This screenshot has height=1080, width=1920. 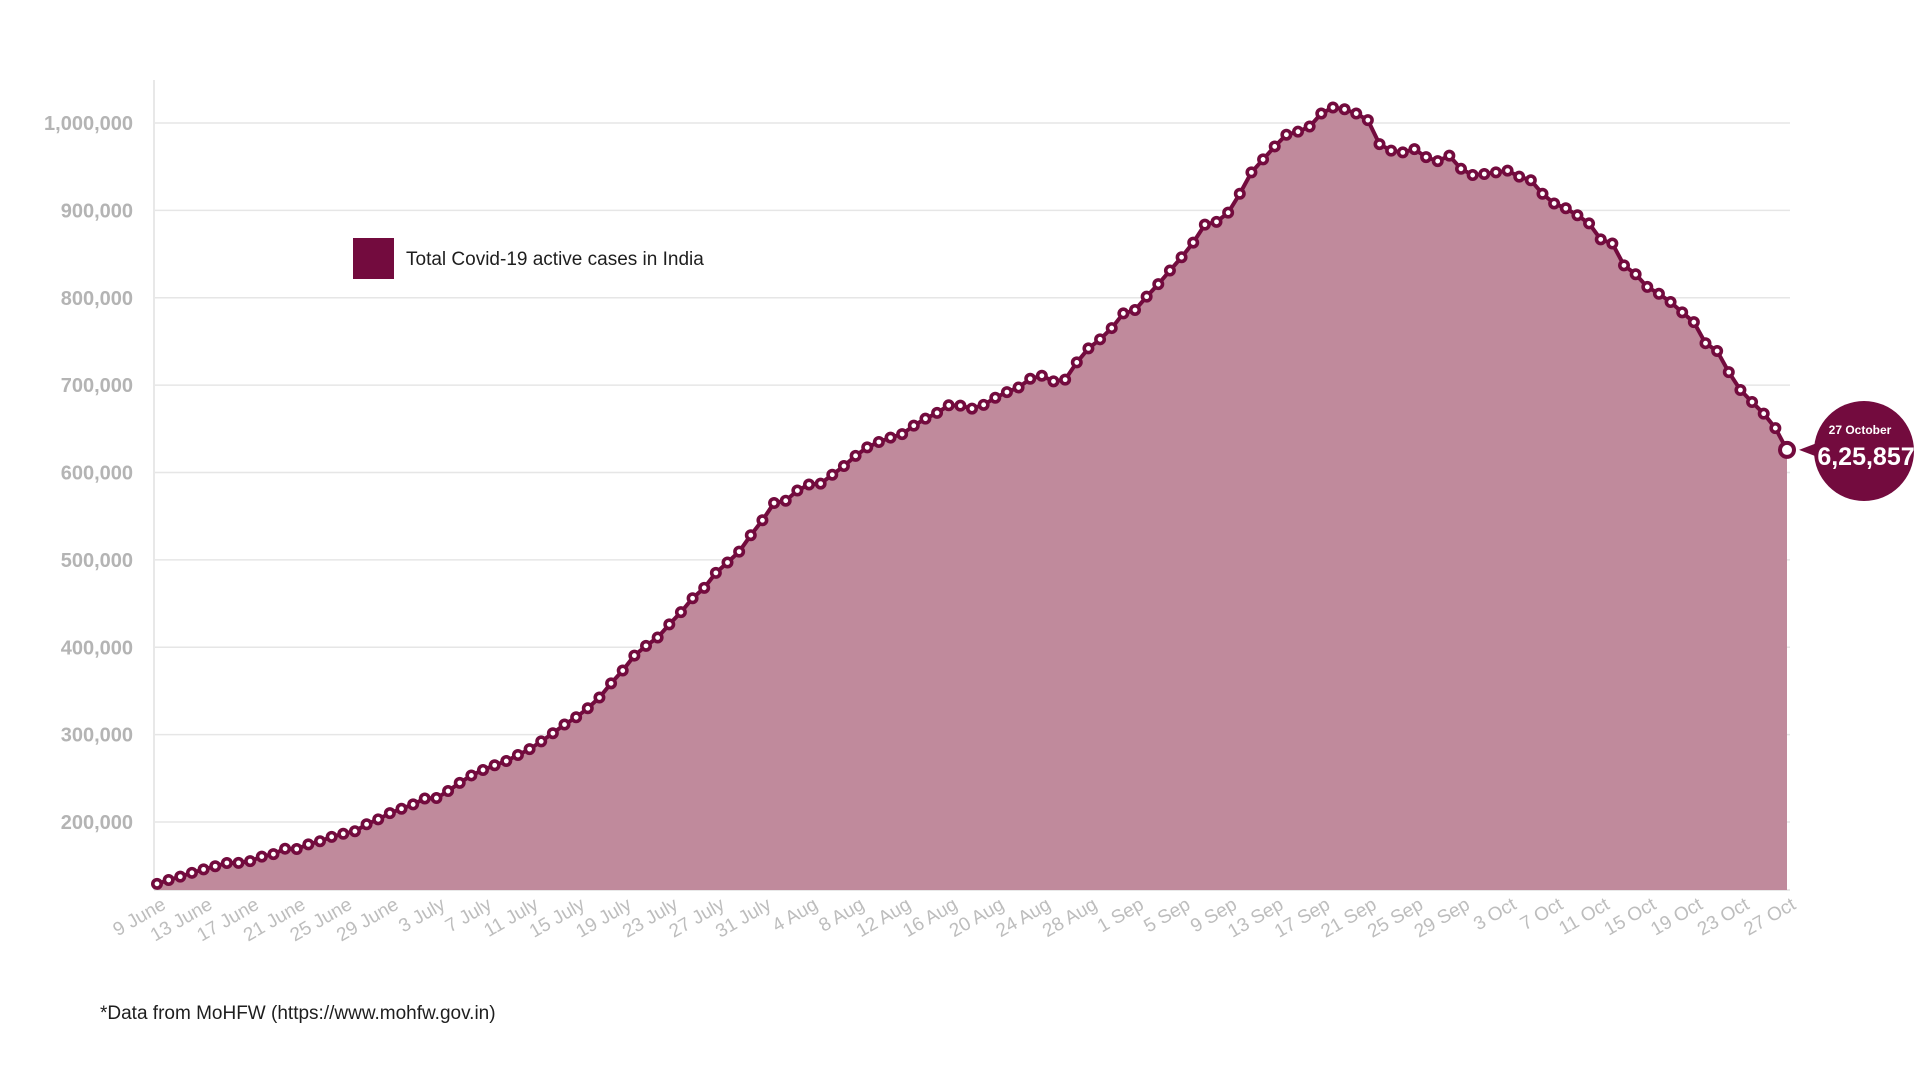 What do you see at coordinates (422, 915) in the screenshot?
I see `x-tick-label: 3 July` at bounding box center [422, 915].